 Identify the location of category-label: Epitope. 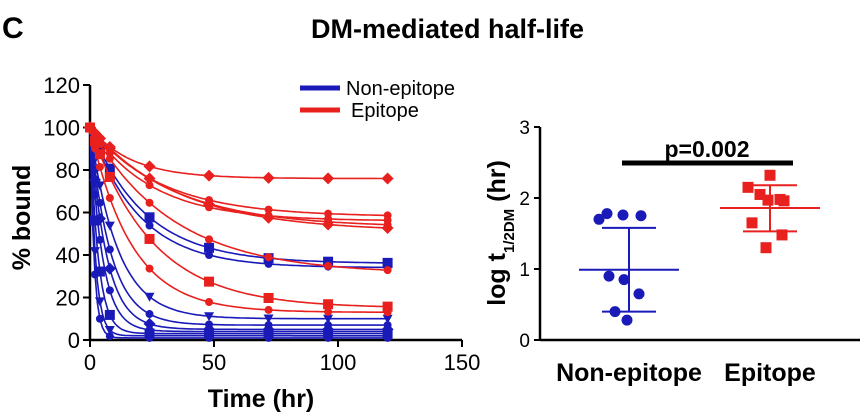
(770, 373).